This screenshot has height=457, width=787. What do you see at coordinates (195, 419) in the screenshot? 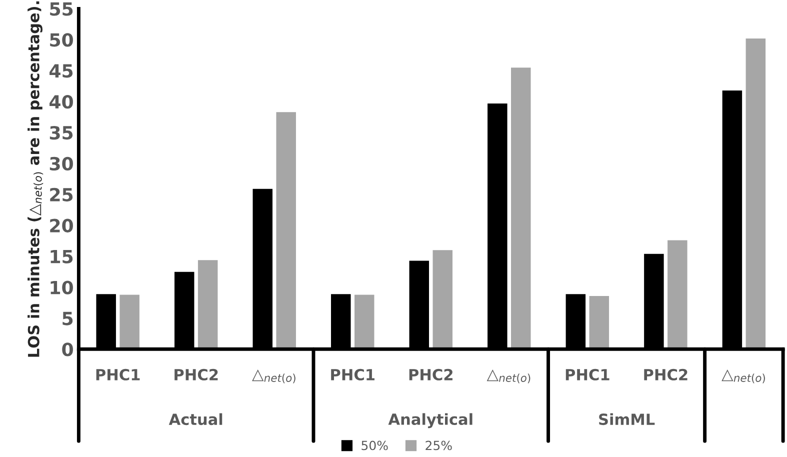
I see `text: Actual` at bounding box center [195, 419].